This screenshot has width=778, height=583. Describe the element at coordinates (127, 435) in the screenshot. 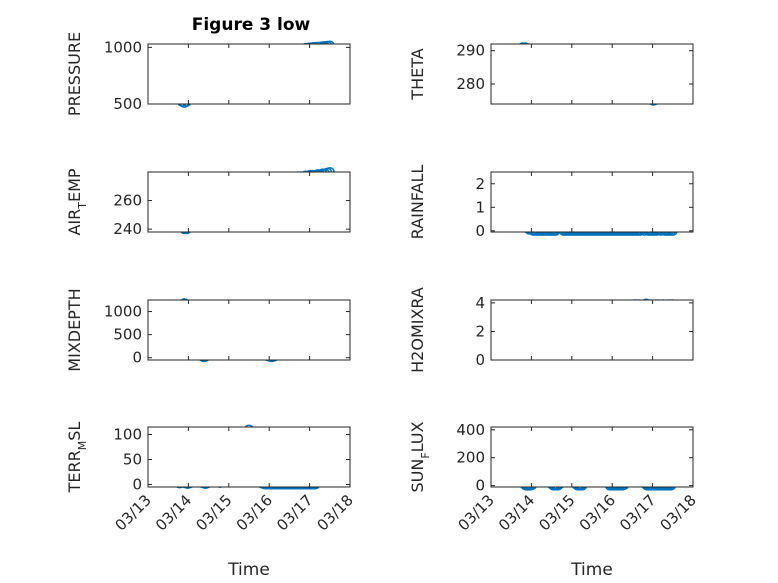

I see `y-tick-label: 100` at that location.